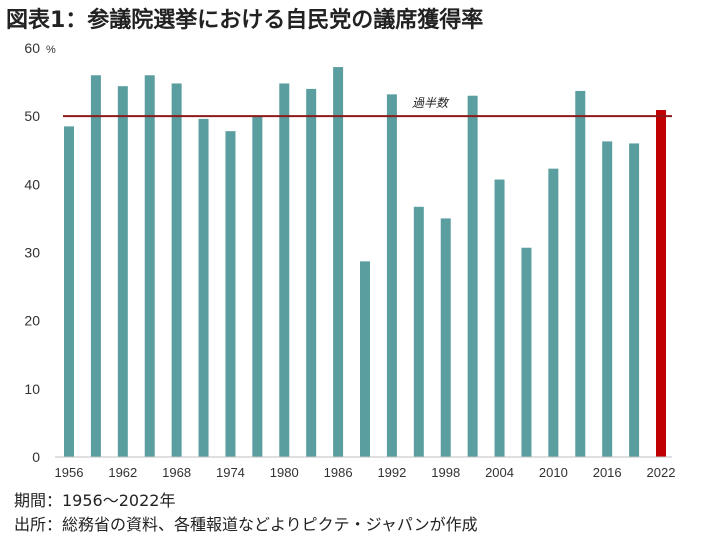  Describe the element at coordinates (230, 294) in the screenshot. I see `bar-1974` at that location.